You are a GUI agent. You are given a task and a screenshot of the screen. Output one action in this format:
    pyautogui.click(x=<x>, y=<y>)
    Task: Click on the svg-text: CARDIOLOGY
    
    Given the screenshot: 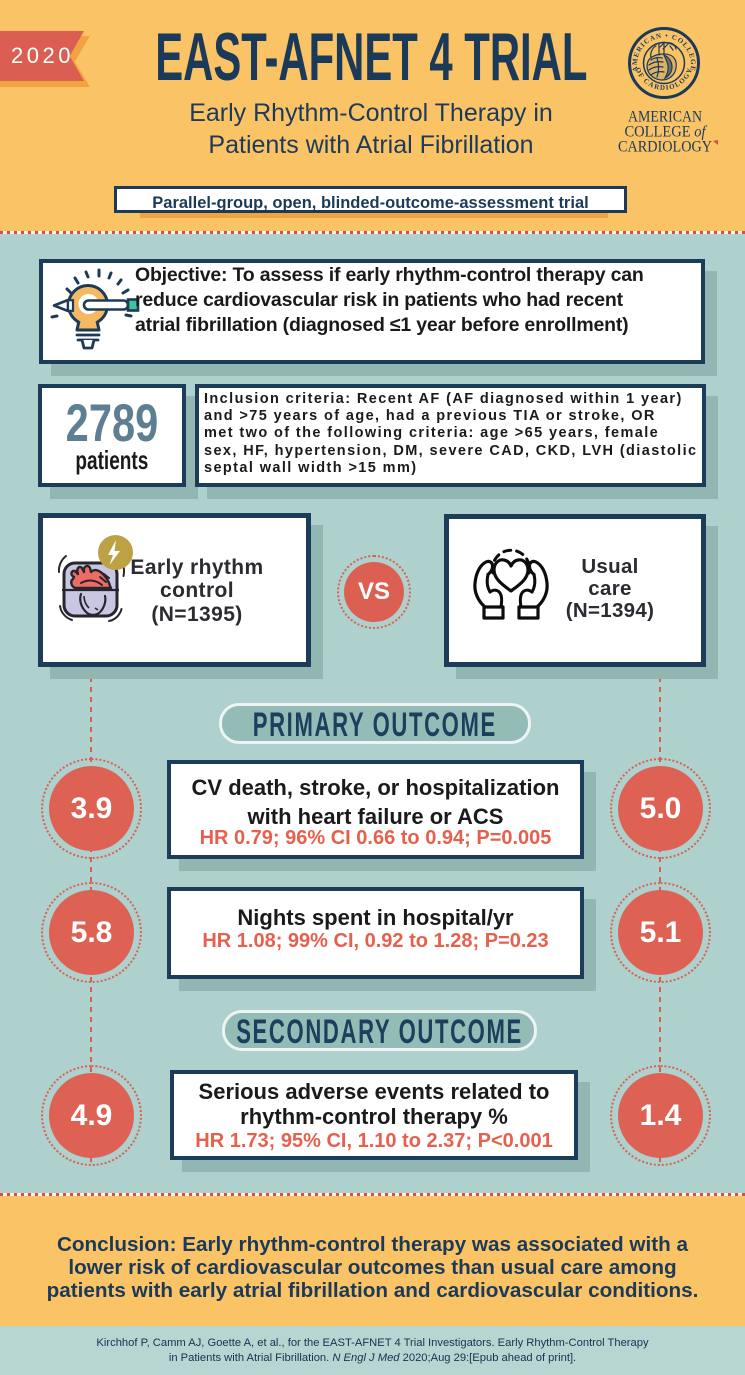 What is the action you would take?
    pyautogui.click(x=665, y=147)
    